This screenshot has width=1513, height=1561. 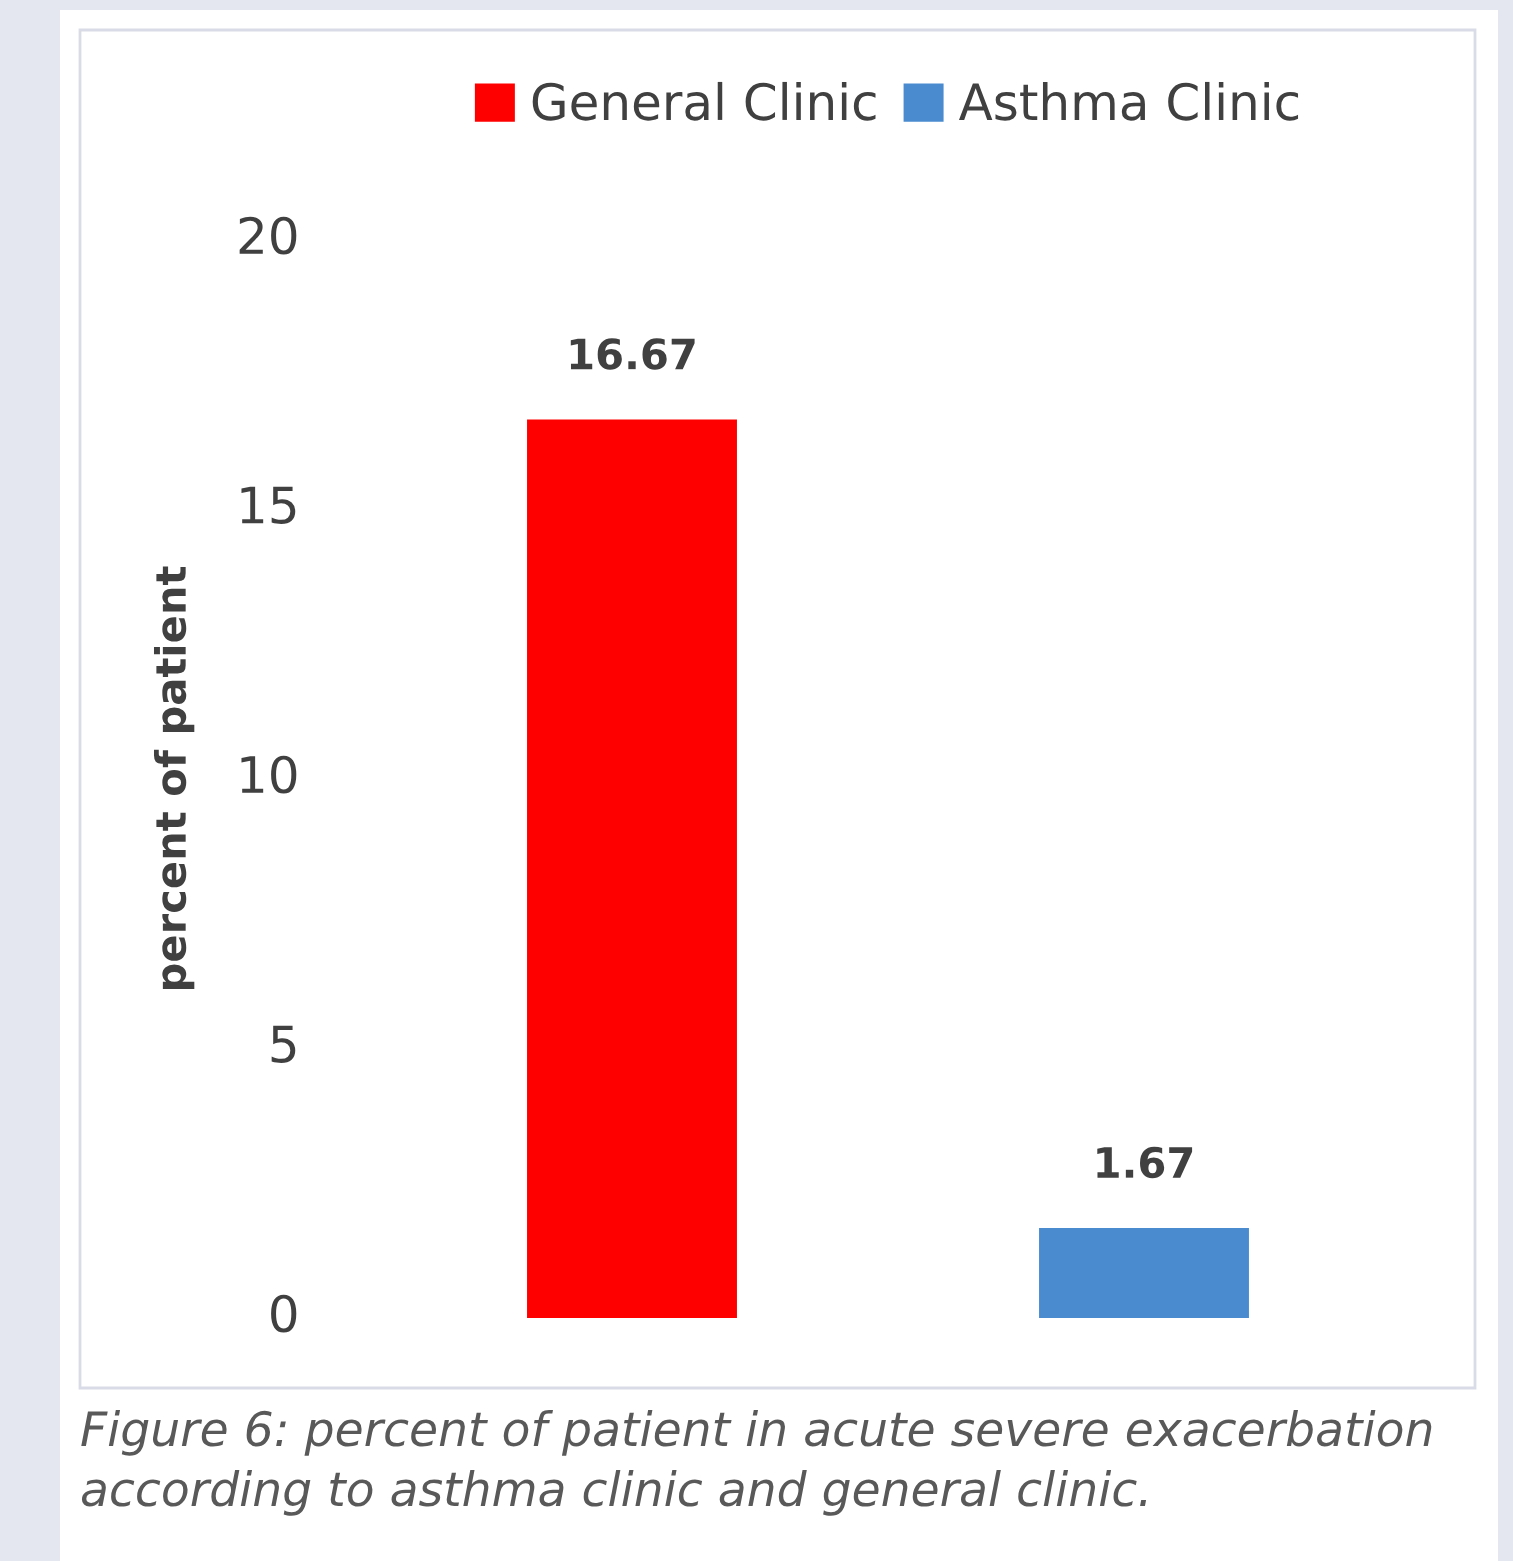 What do you see at coordinates (268, 235) in the screenshot?
I see `y-tick-label: 20` at bounding box center [268, 235].